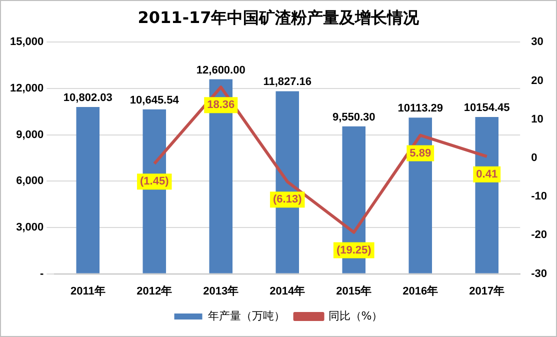 The image size is (557, 337). I want to click on y-tick-label: 12,000, so click(27, 88).